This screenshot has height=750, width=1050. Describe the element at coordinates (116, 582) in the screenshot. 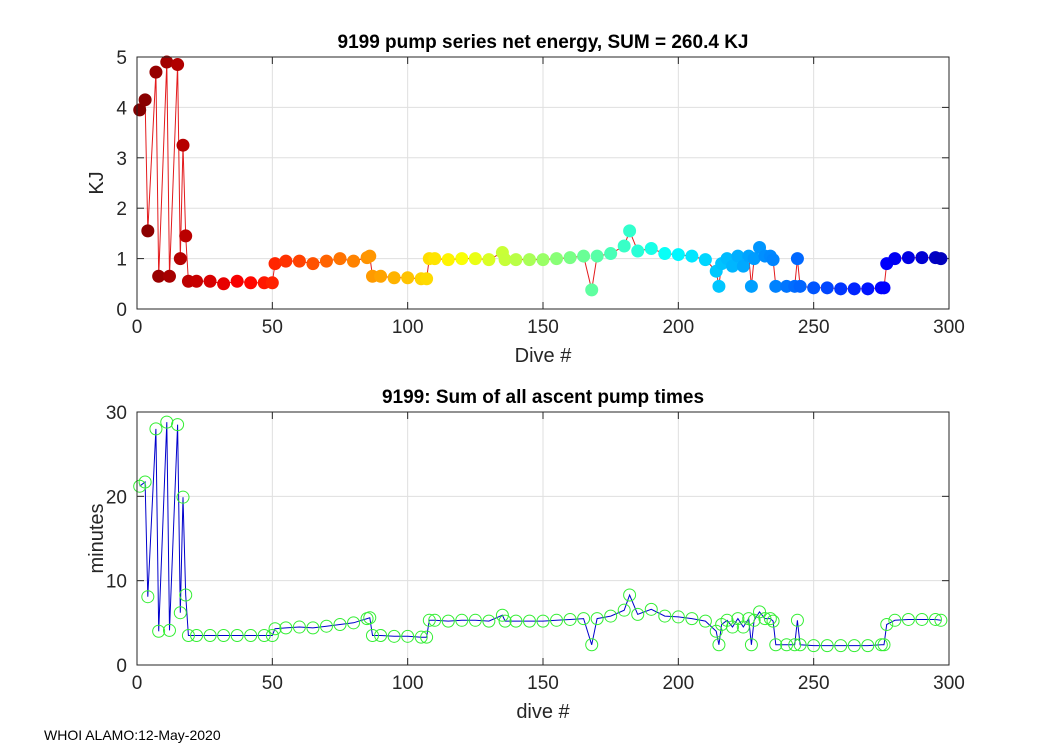

I see `y-tick-label: 10` at that location.